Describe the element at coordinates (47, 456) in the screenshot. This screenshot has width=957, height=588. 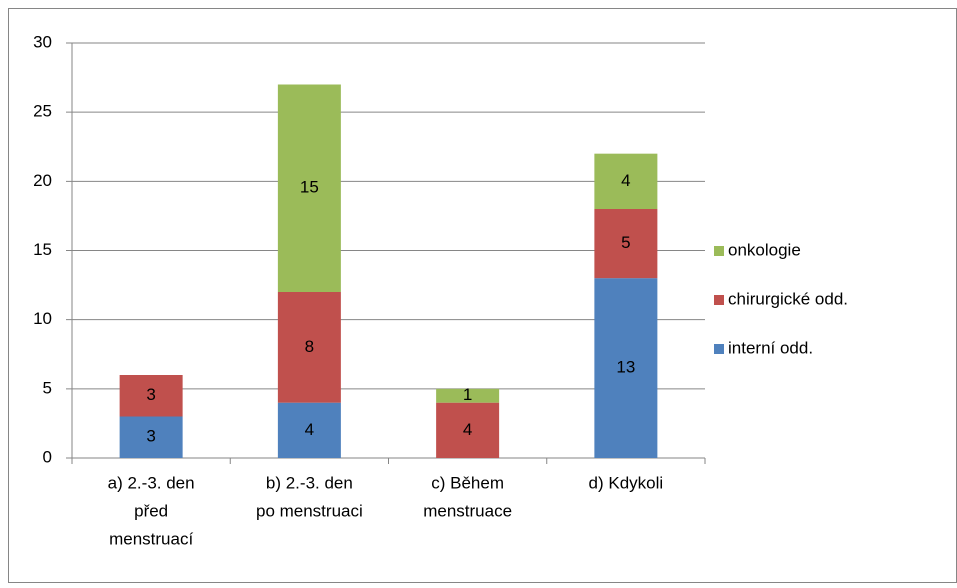
I see `y-tick-label: 0` at that location.